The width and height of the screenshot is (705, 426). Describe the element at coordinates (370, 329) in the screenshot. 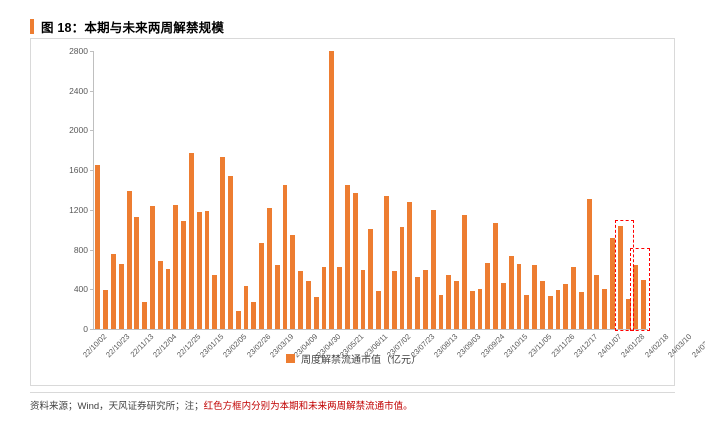

I see `x-axis-line` at that location.